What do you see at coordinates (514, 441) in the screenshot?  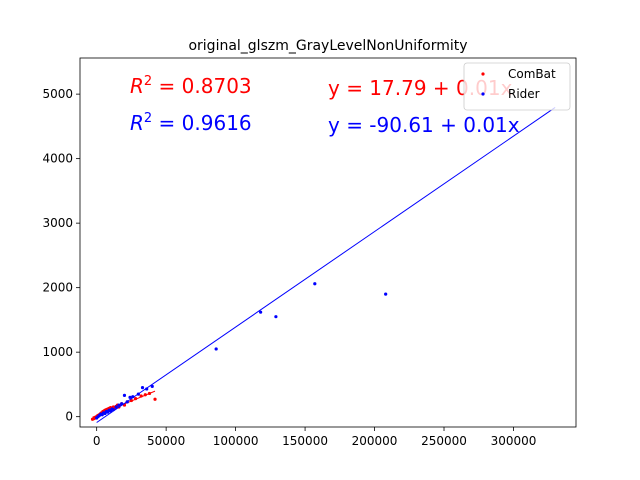 I see `x-tick-label: 300000` at bounding box center [514, 441].